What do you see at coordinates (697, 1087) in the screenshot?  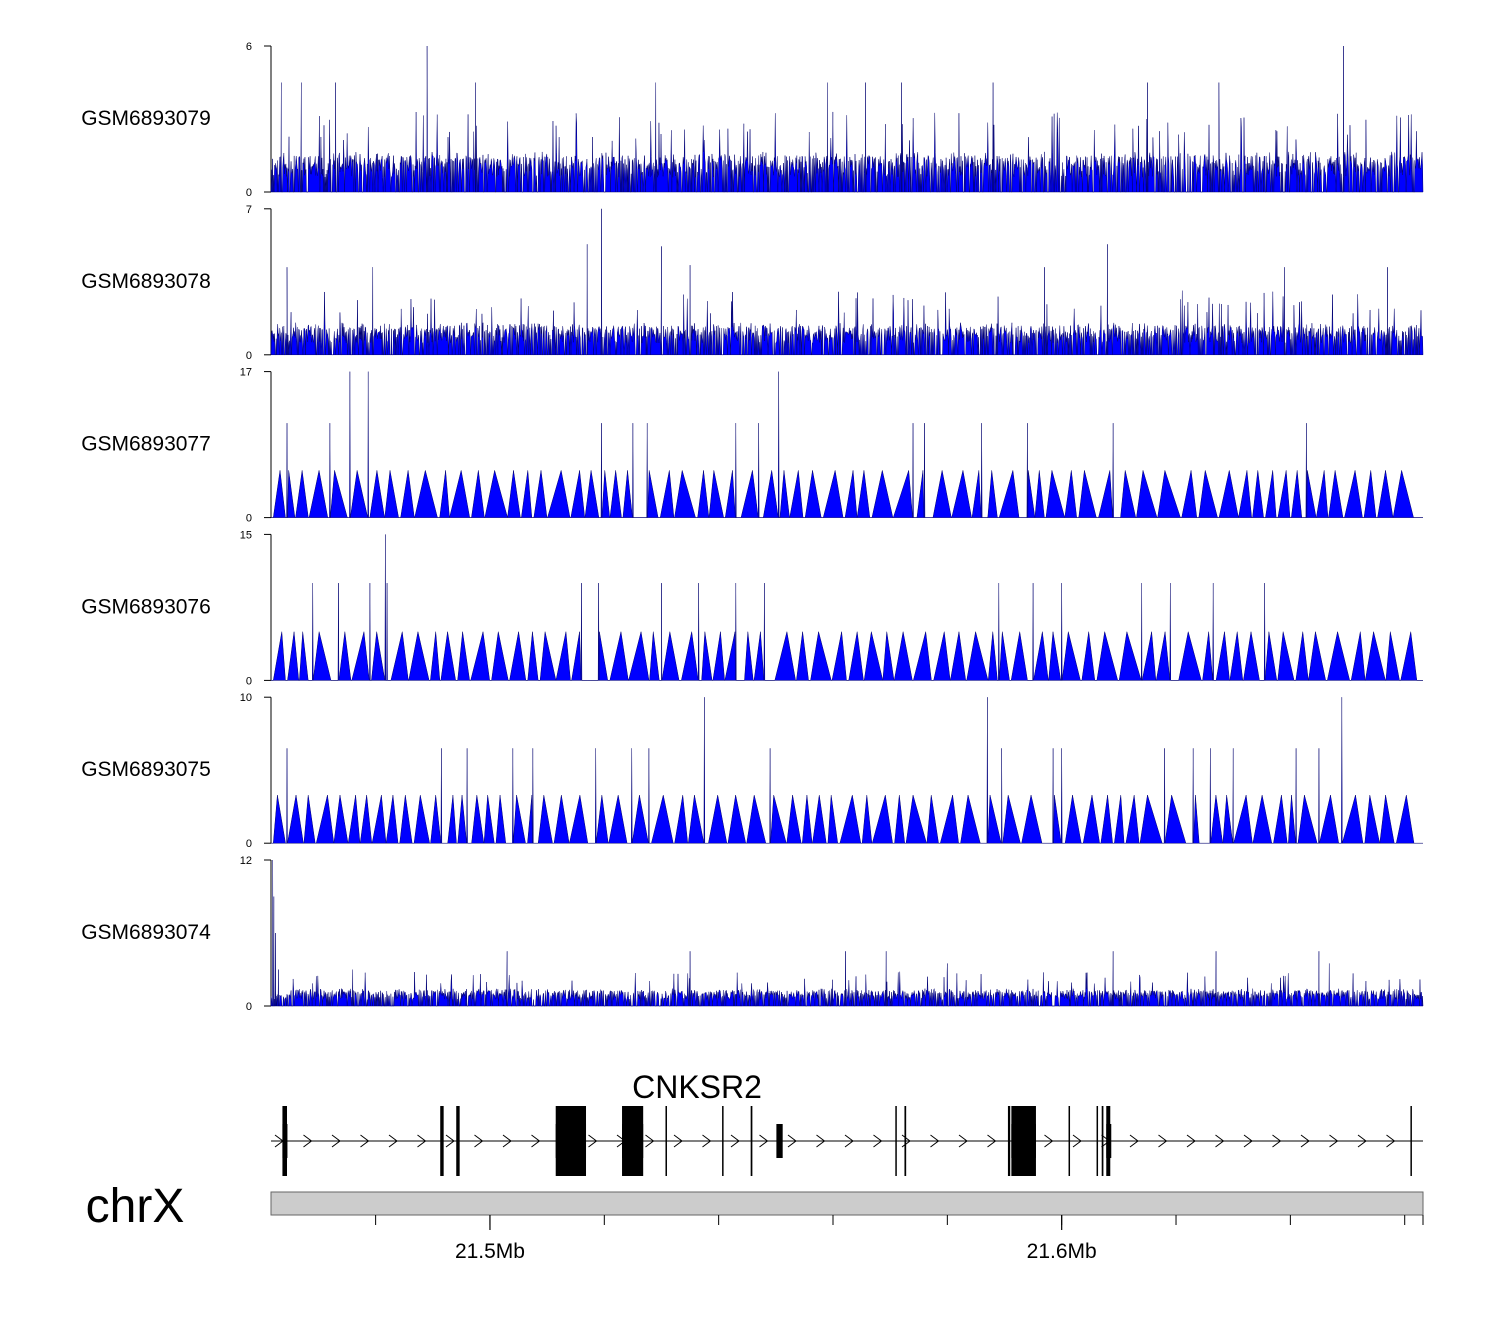 I see `gene-label: CNKSR2` at bounding box center [697, 1087].